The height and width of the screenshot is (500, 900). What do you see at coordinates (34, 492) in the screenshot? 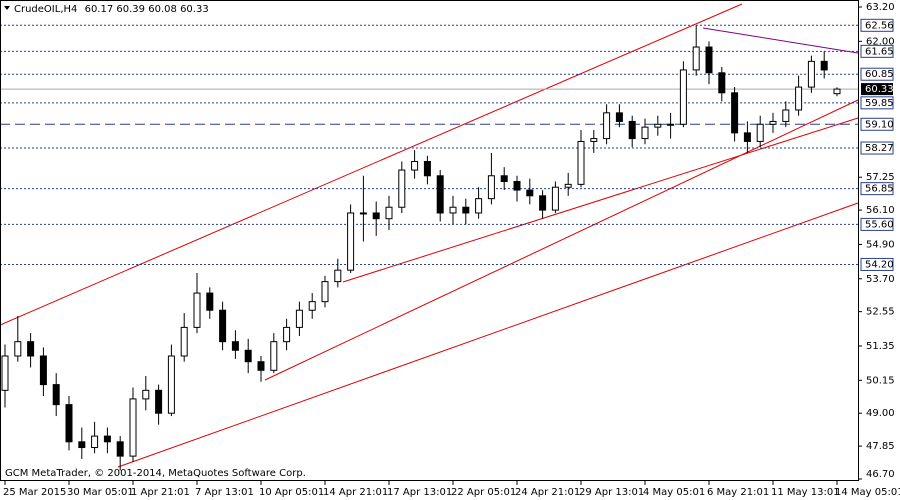
I see `x-tick-label: 25 Mar 2015` at bounding box center [34, 492].